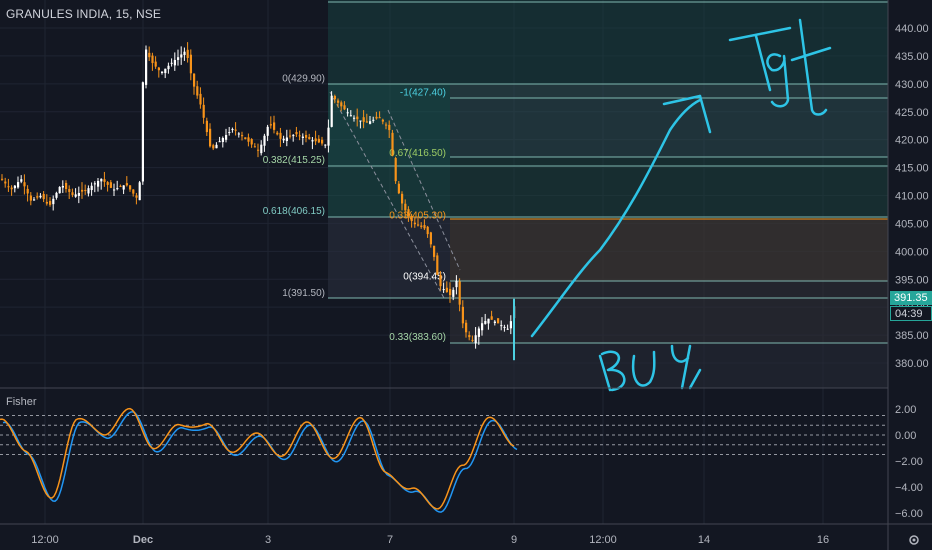  What do you see at coordinates (909, 462) in the screenshot?
I see `fisher-axis: 2.00 0.00 −2.00 −4.00 −6.00` at bounding box center [909, 462].